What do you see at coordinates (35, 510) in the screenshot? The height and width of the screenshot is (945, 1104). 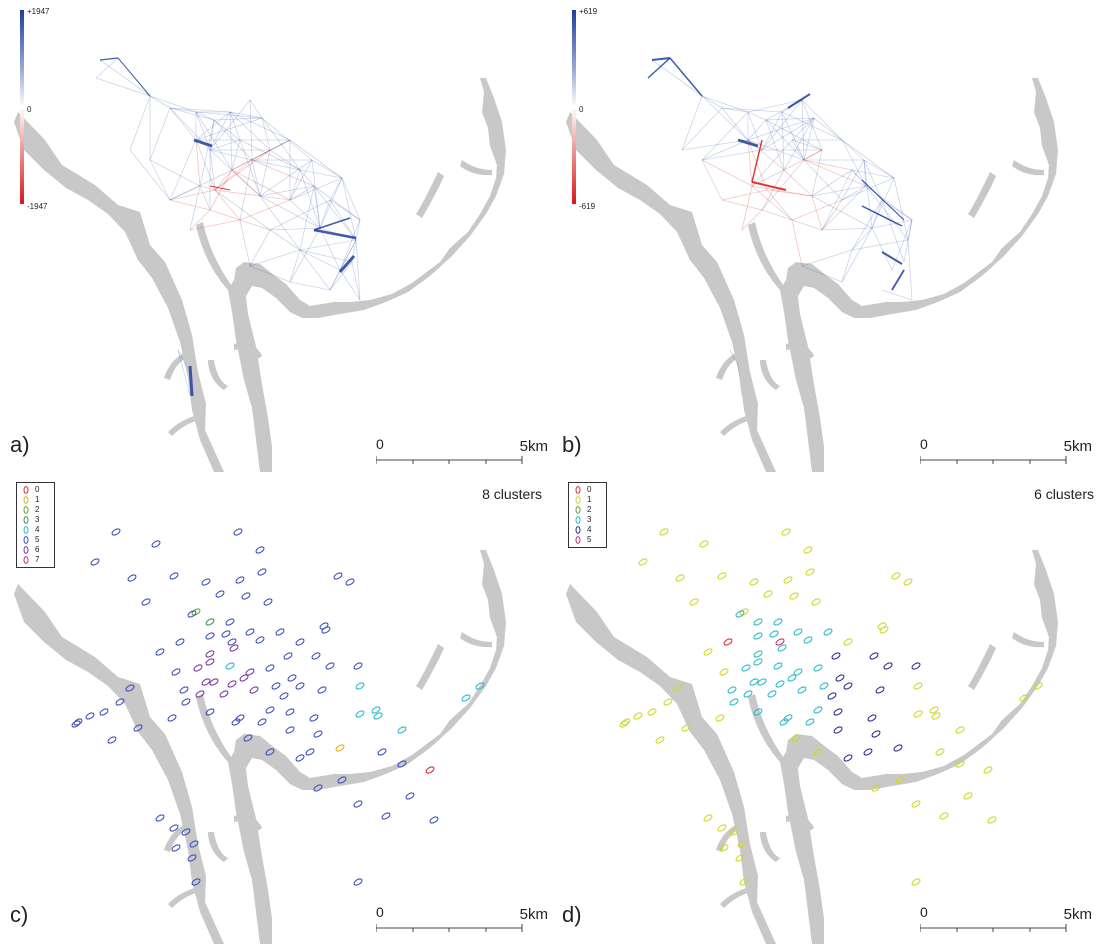 I see `legend-item: 2` at bounding box center [35, 510].